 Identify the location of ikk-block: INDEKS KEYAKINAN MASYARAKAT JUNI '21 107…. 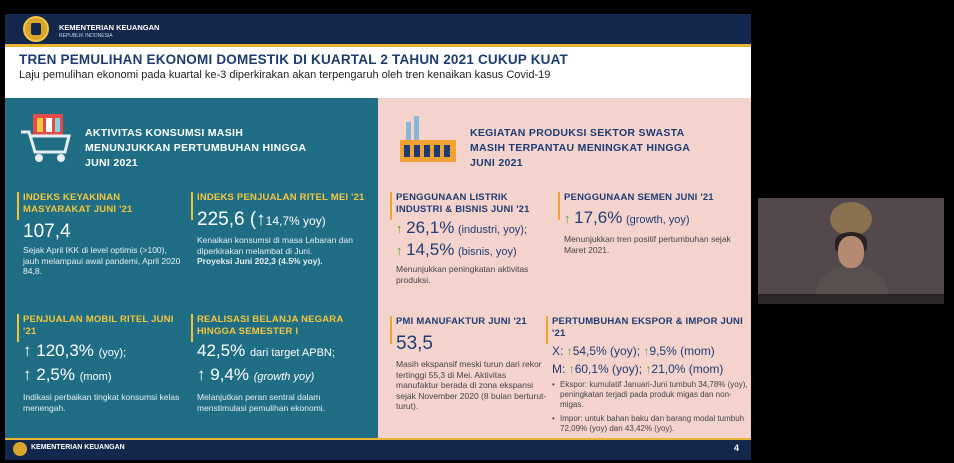
(99, 234).